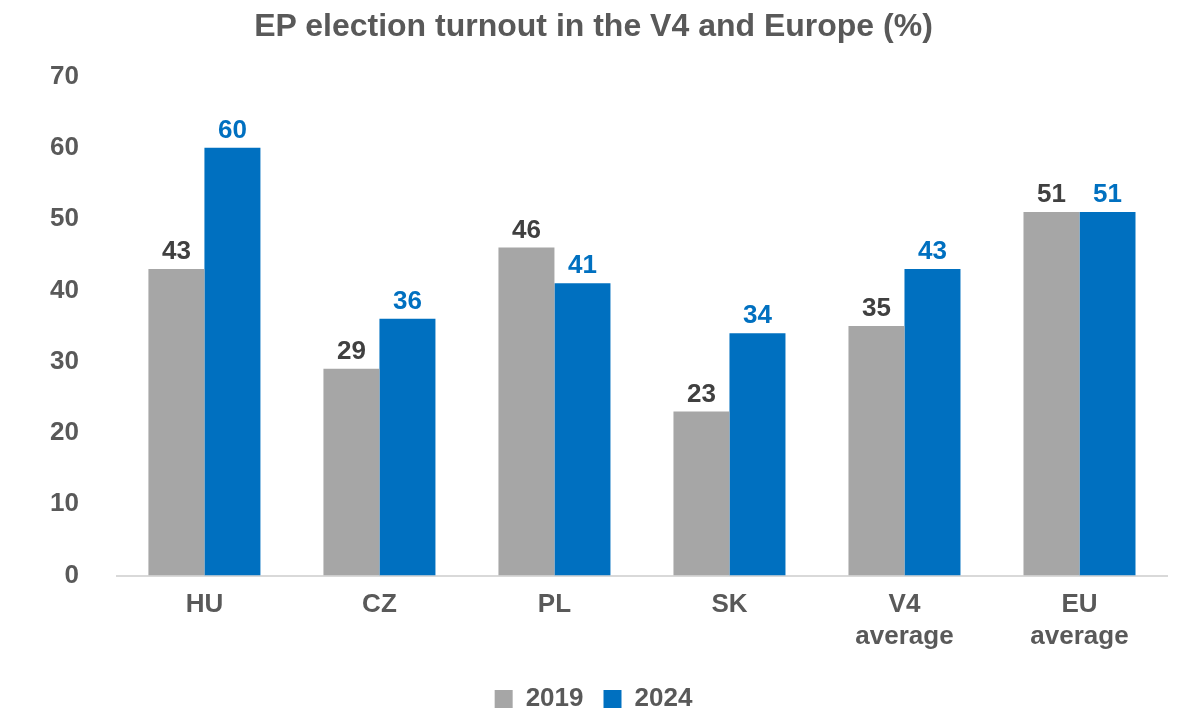 The width and height of the screenshot is (1197, 722). Describe the element at coordinates (64, 74) in the screenshot. I see `y-tick-label: 70` at that location.